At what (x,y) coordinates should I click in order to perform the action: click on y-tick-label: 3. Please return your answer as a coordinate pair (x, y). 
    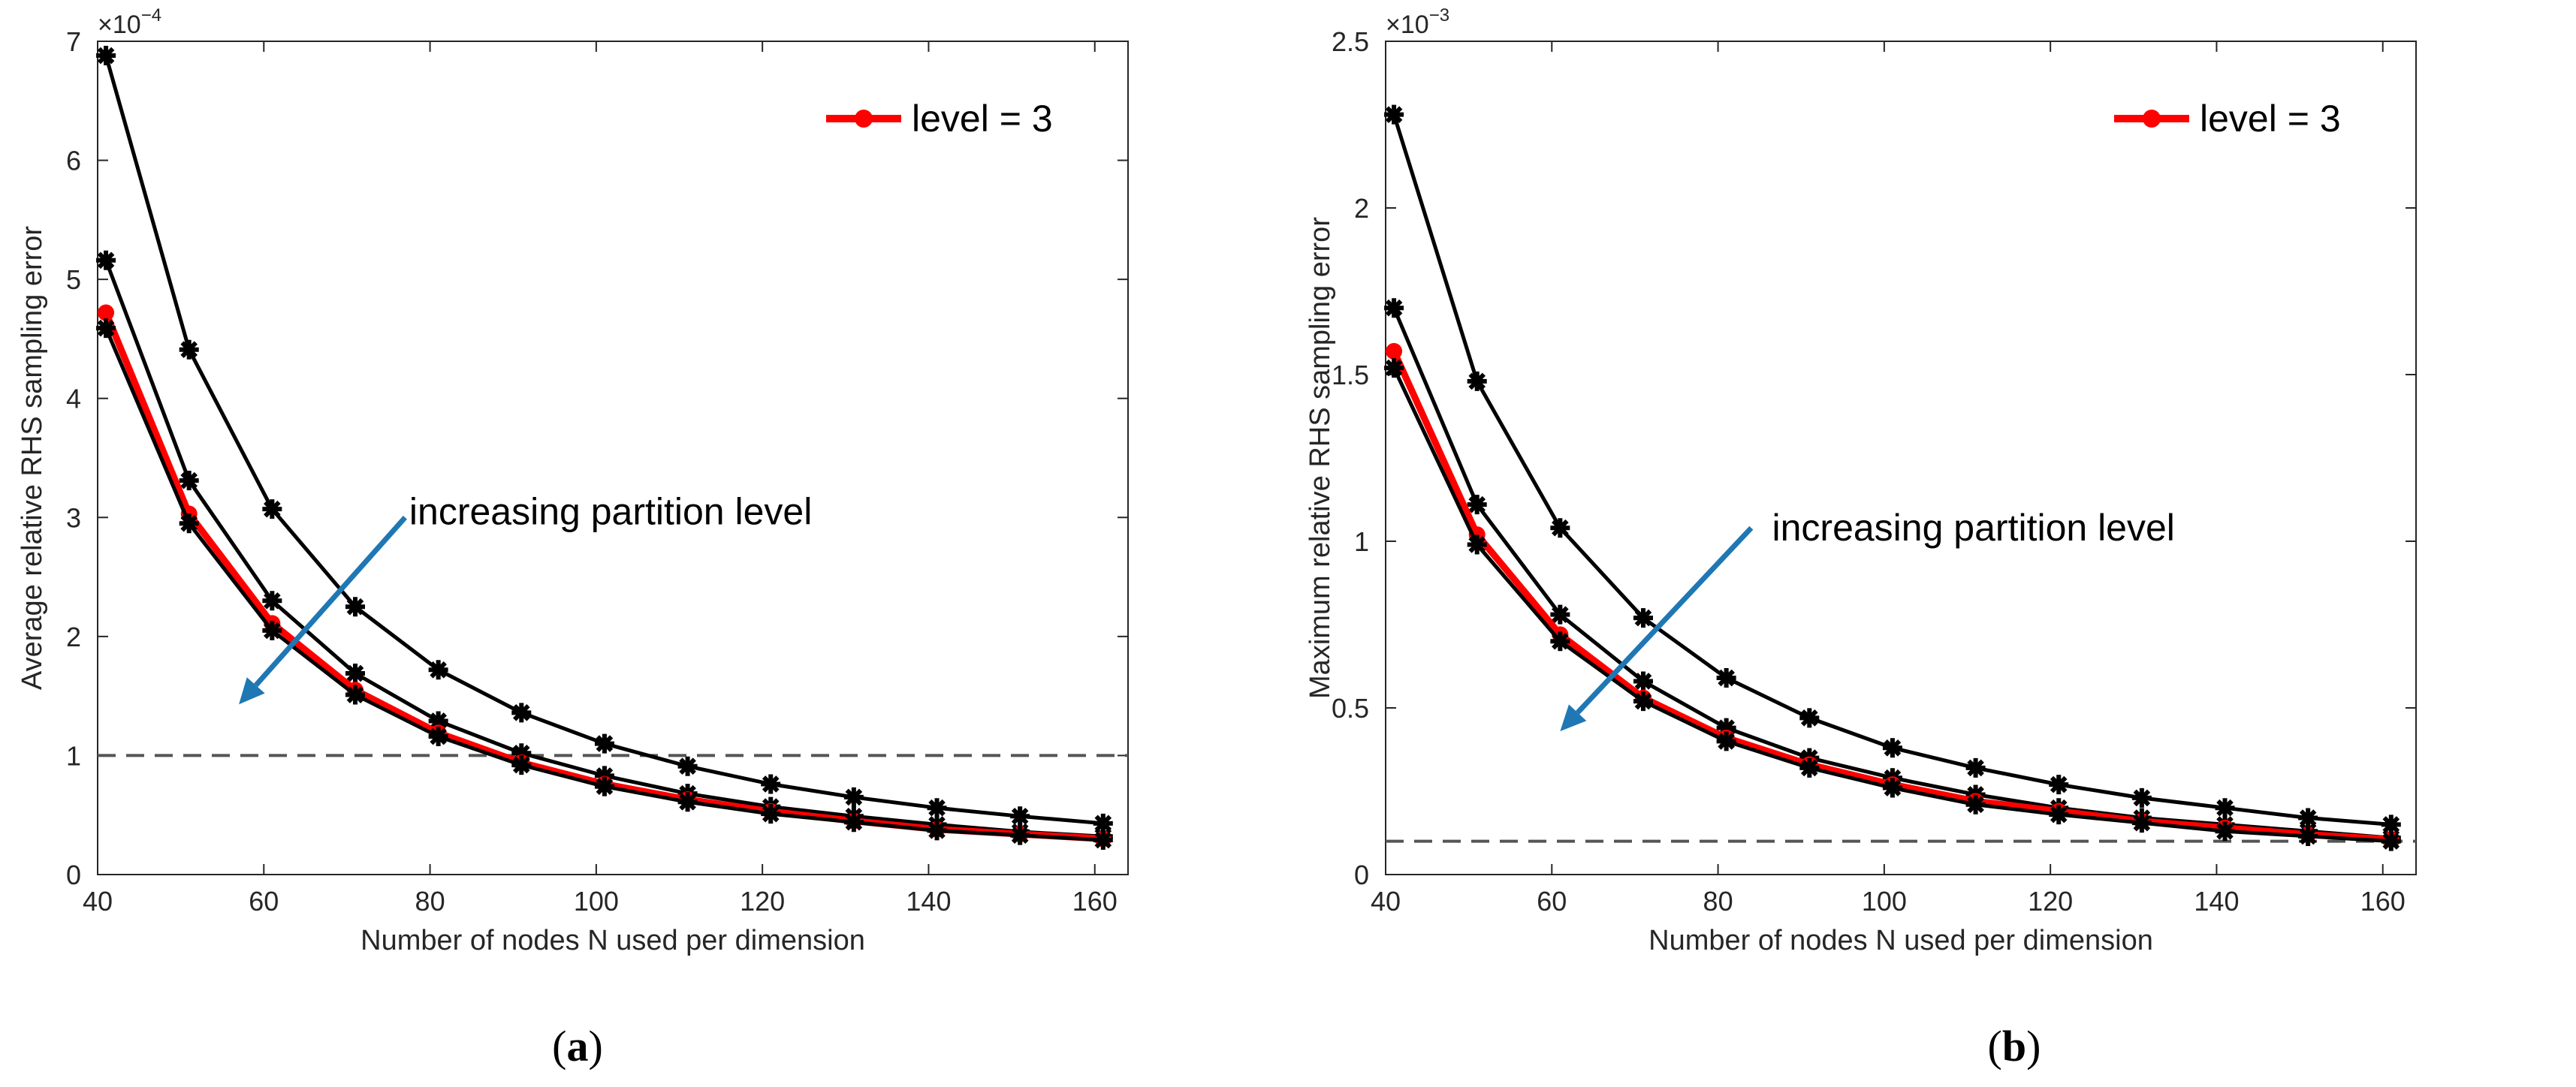
    Looking at the image, I should click on (73, 517).